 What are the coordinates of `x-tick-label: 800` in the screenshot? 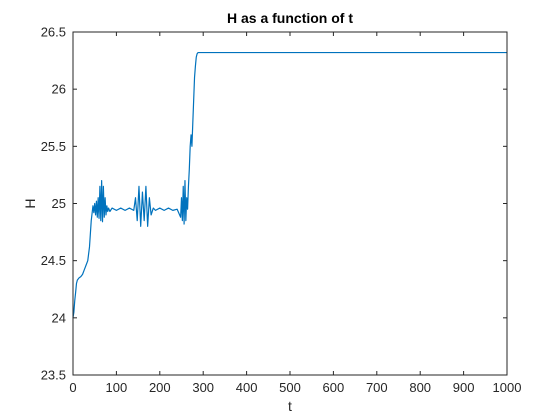 It's located at (420, 387).